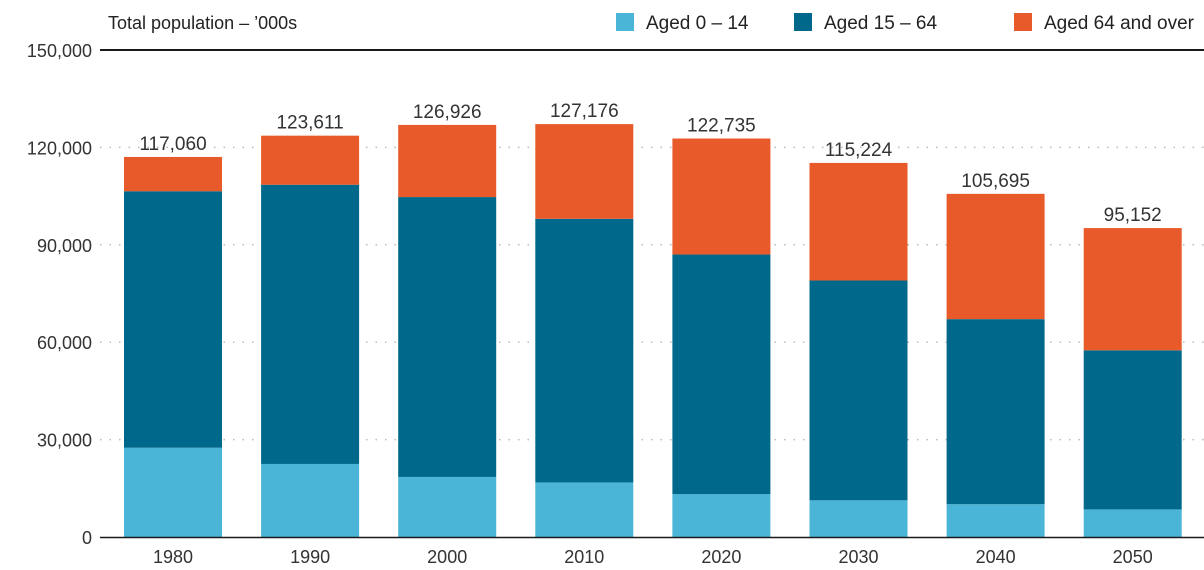 The image size is (1204, 570). What do you see at coordinates (880, 23) in the screenshot?
I see `legend-label: Aged 15 – 64` at bounding box center [880, 23].